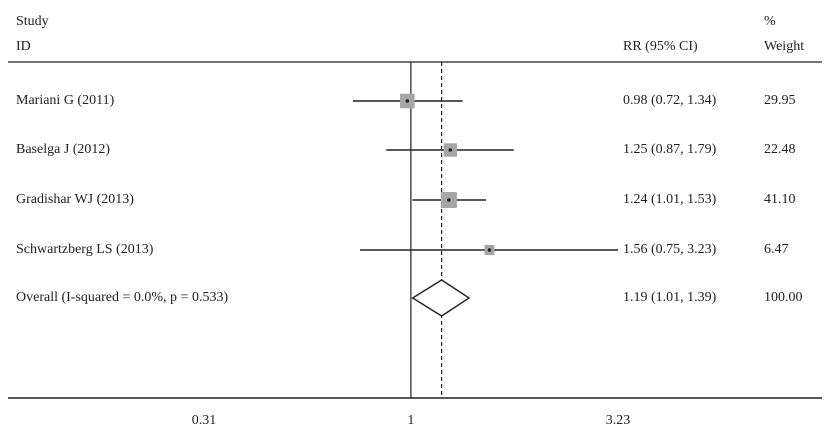 The height and width of the screenshot is (429, 830). I want to click on study-ci-text: 1.25 (0.87, 1.79), so click(670, 149).